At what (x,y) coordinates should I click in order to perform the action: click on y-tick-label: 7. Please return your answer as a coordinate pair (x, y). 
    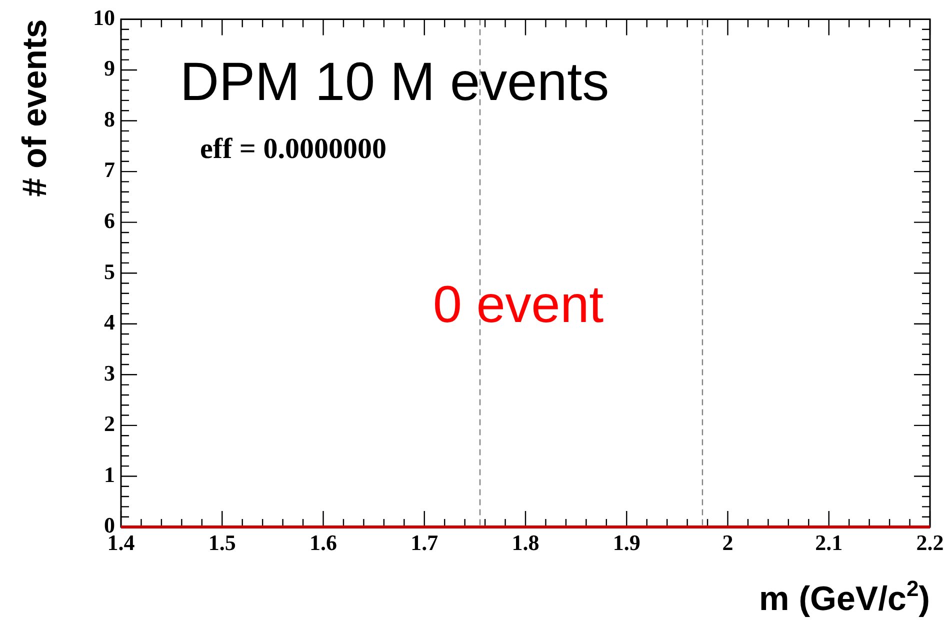
    Looking at the image, I should click on (109, 169).